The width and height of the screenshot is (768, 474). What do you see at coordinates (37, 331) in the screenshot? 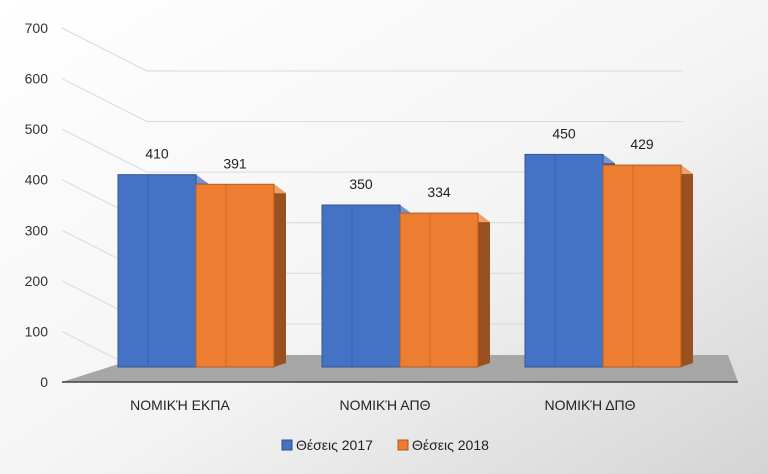
I see `y-tick-label: 100` at bounding box center [37, 331].